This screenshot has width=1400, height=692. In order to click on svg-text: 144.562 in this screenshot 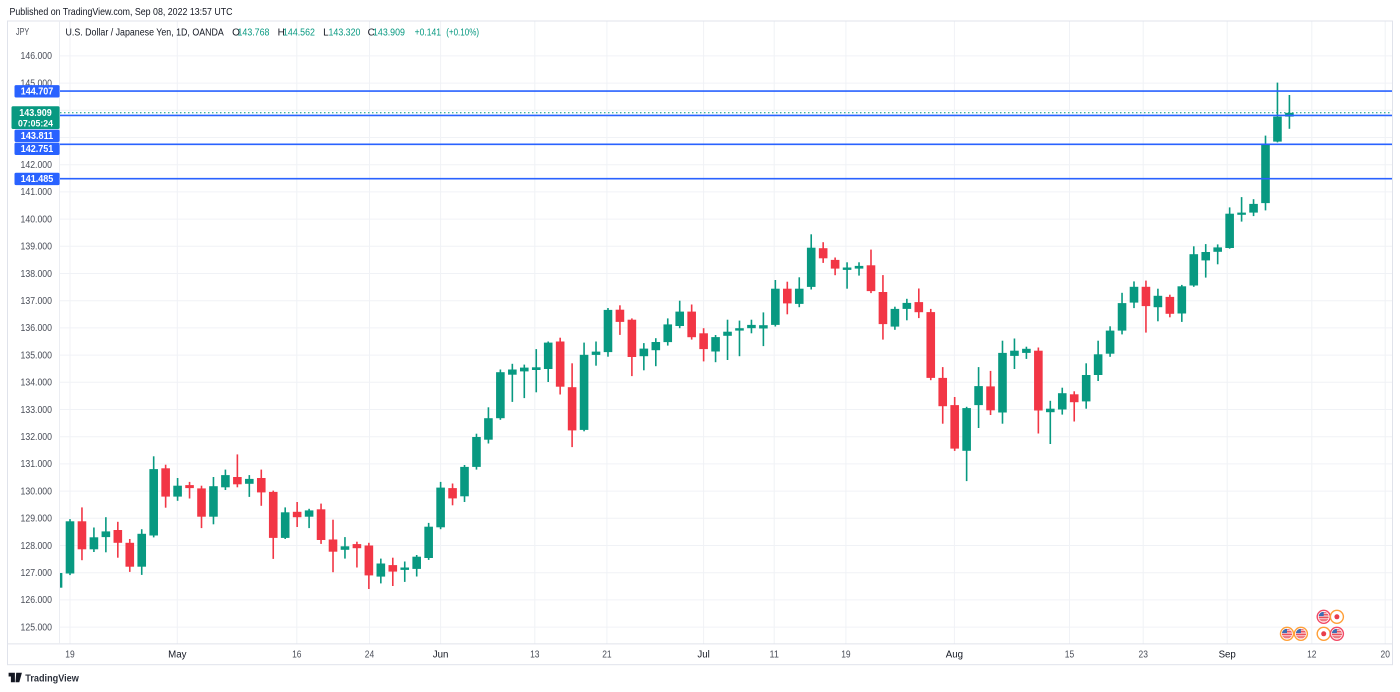, I will do `click(299, 33)`.